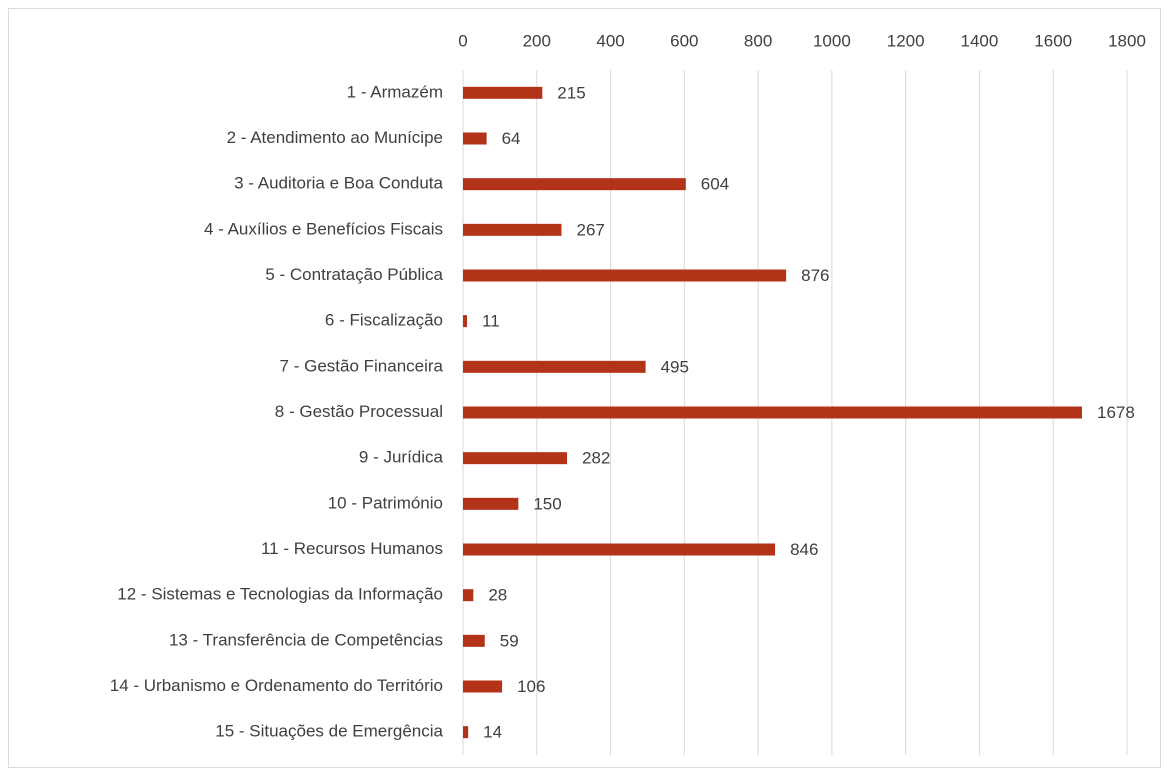 This screenshot has width=1169, height=776. Describe the element at coordinates (815, 275) in the screenshot. I see `data-label: 876` at that location.